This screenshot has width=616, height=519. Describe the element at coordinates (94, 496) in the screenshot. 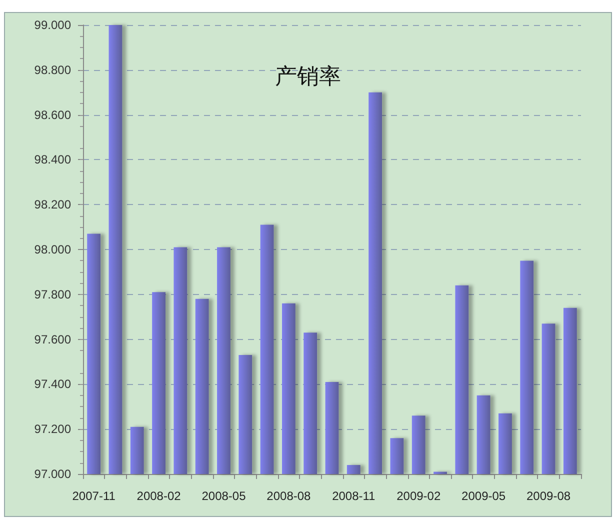

I see `x-tick-label: 2007-11` at that location.